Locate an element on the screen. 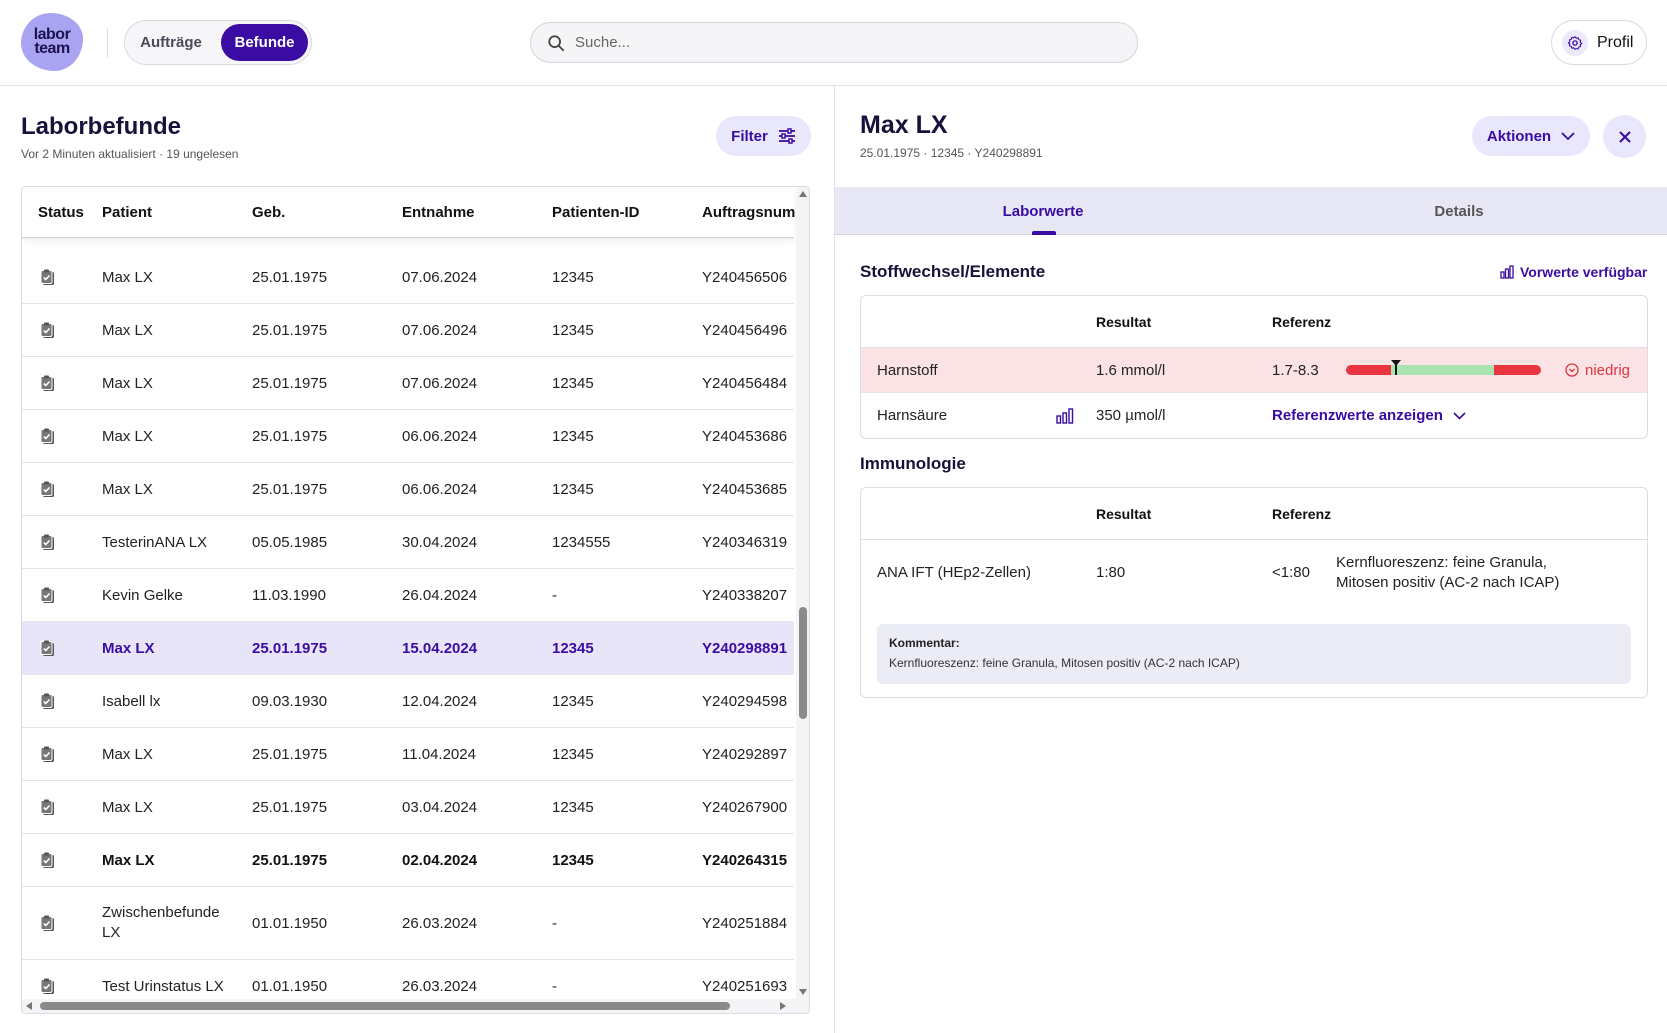 The height and width of the screenshot is (1033, 1667). previous-values-link: Vorwerte verfügbar is located at coordinates (1573, 272).